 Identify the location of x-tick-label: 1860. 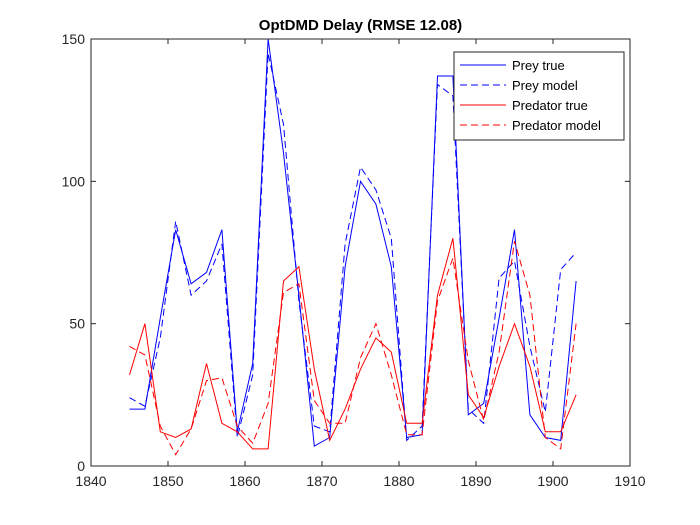
(244, 481).